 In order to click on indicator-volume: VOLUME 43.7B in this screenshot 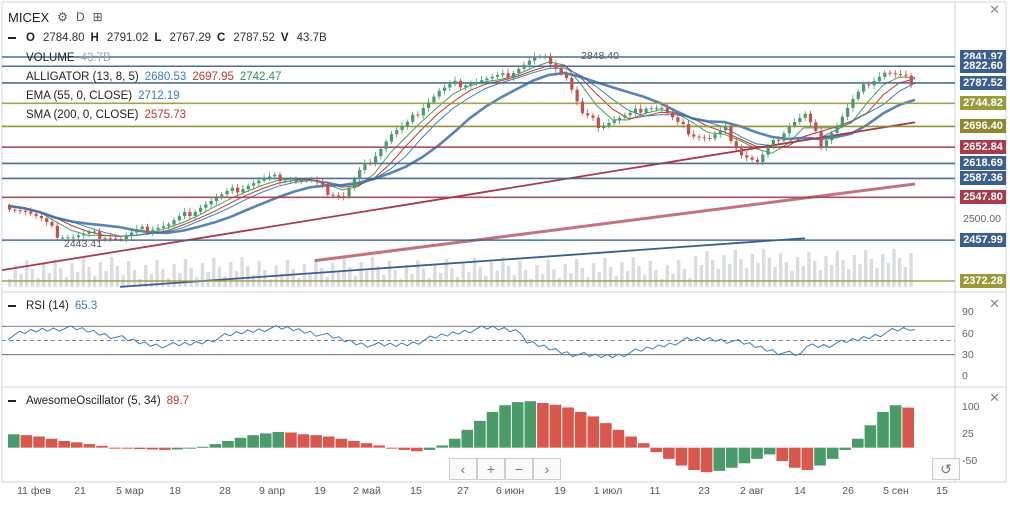, I will do `click(68, 58)`.